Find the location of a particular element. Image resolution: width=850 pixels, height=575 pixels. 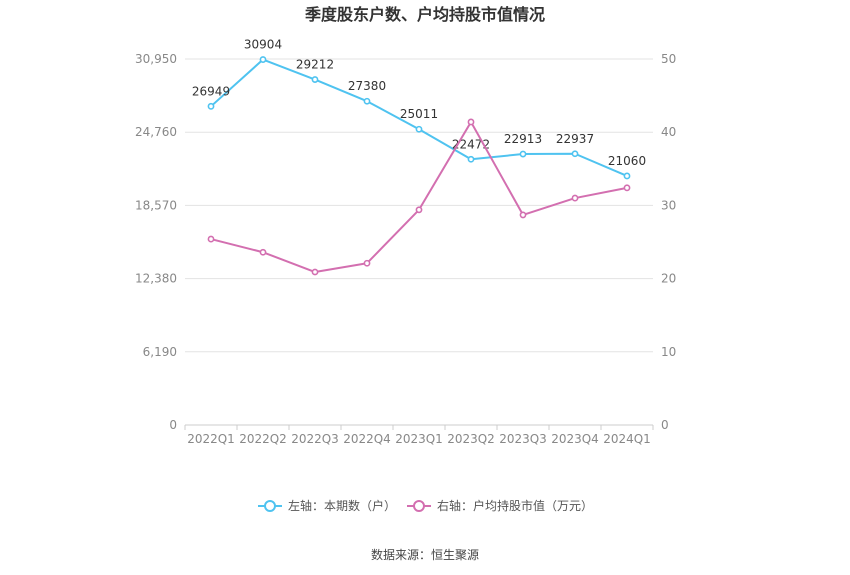

right-tick-label: 50 is located at coordinates (668, 59).